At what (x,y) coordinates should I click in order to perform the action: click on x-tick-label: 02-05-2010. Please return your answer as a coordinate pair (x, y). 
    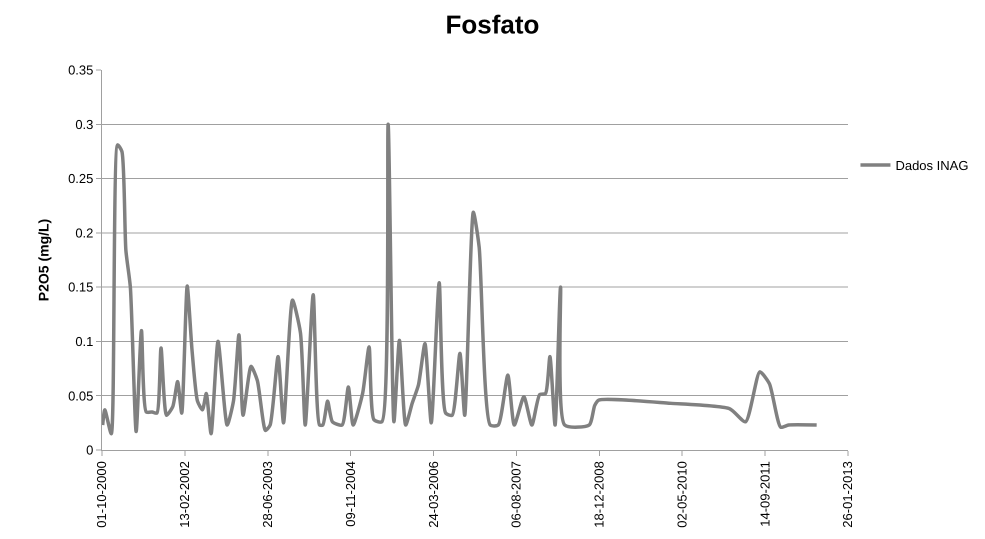
    Looking at the image, I should click on (682, 494).